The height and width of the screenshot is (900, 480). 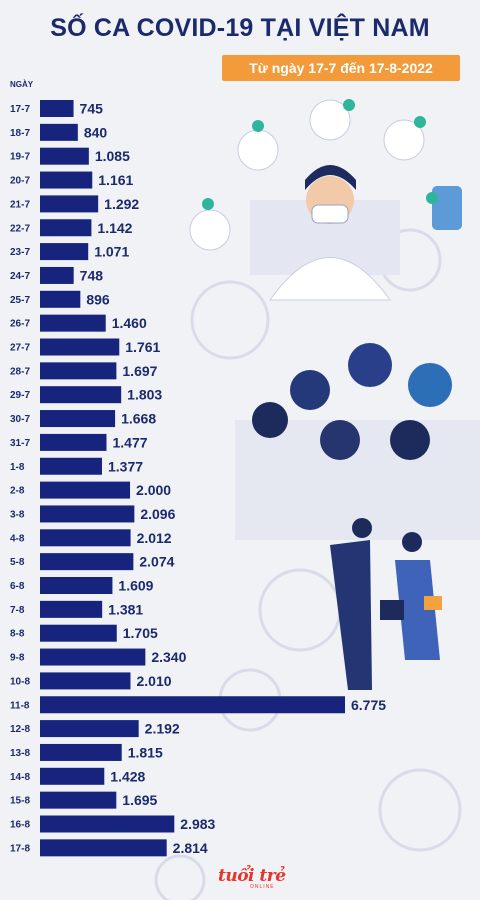 I want to click on category-label: 9-8, so click(x=17, y=658).